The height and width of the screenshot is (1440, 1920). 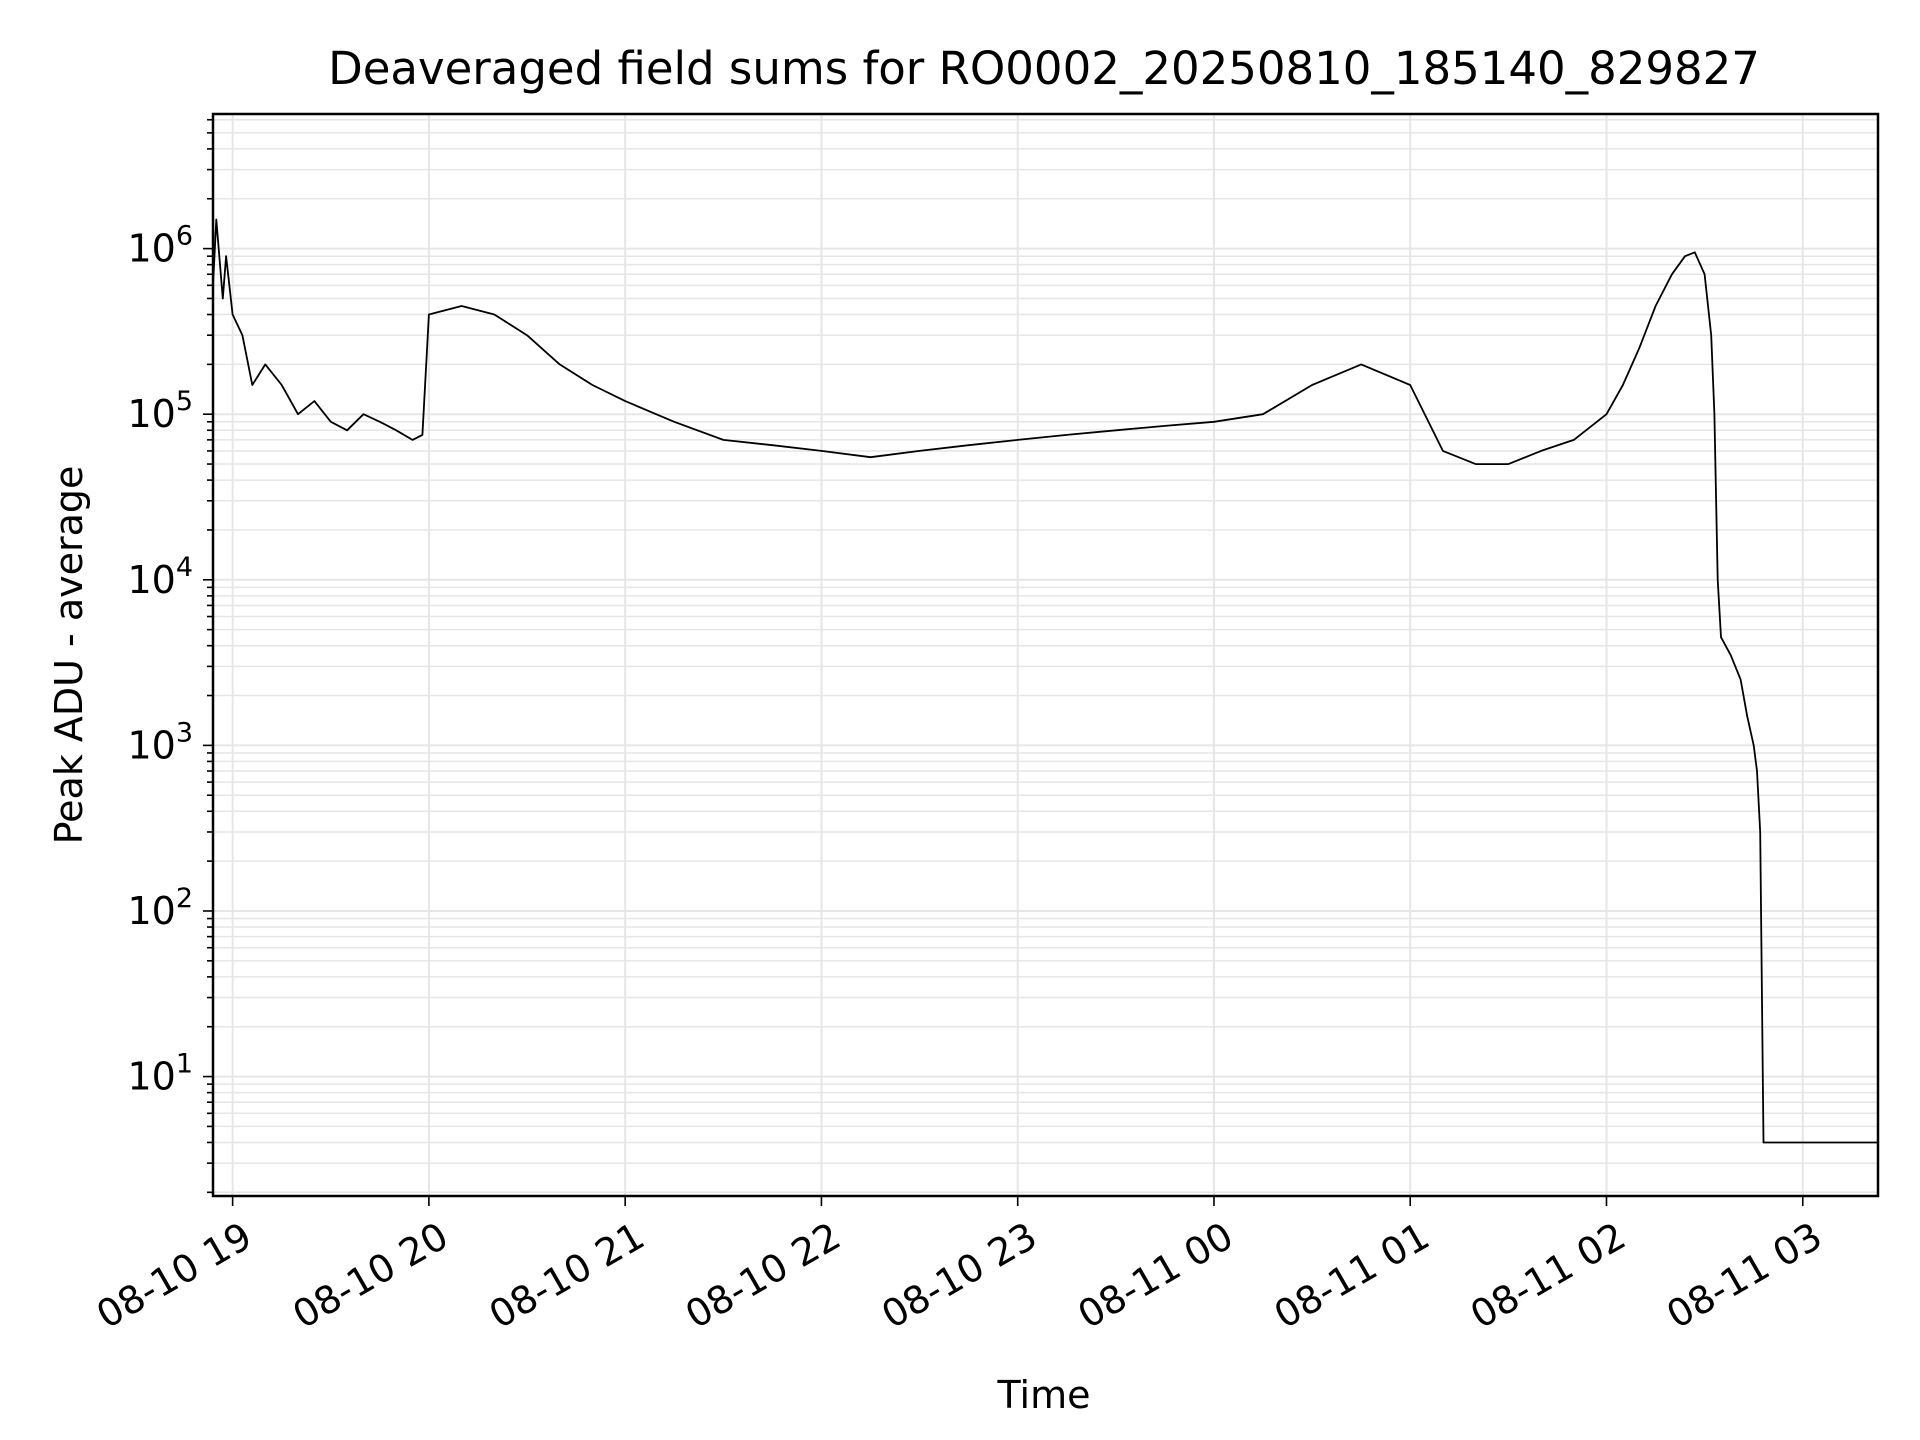 I want to click on y-tick-label: 10³, so click(x=160, y=742).